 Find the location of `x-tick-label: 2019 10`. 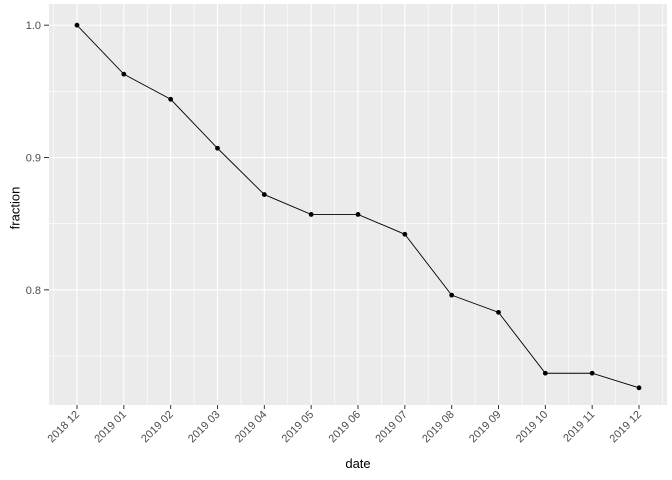

x-tick-label: 2019 10 is located at coordinates (532, 427).